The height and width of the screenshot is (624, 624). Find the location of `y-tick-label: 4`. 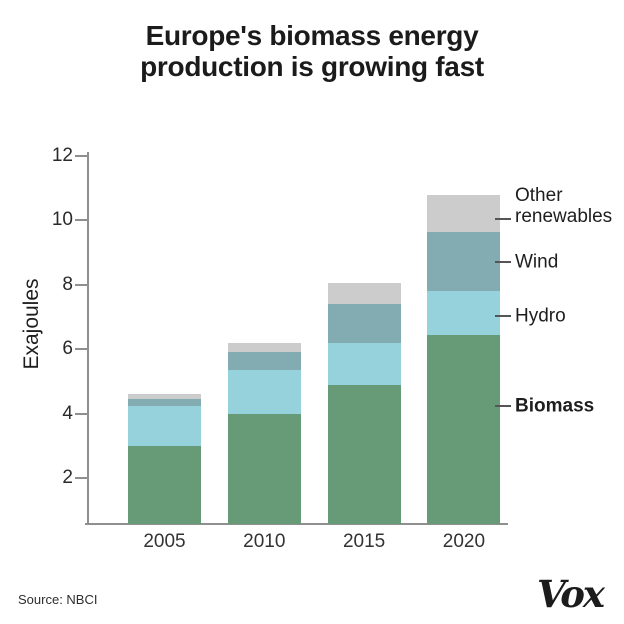

y-tick-label: 4 is located at coordinates (67, 413).